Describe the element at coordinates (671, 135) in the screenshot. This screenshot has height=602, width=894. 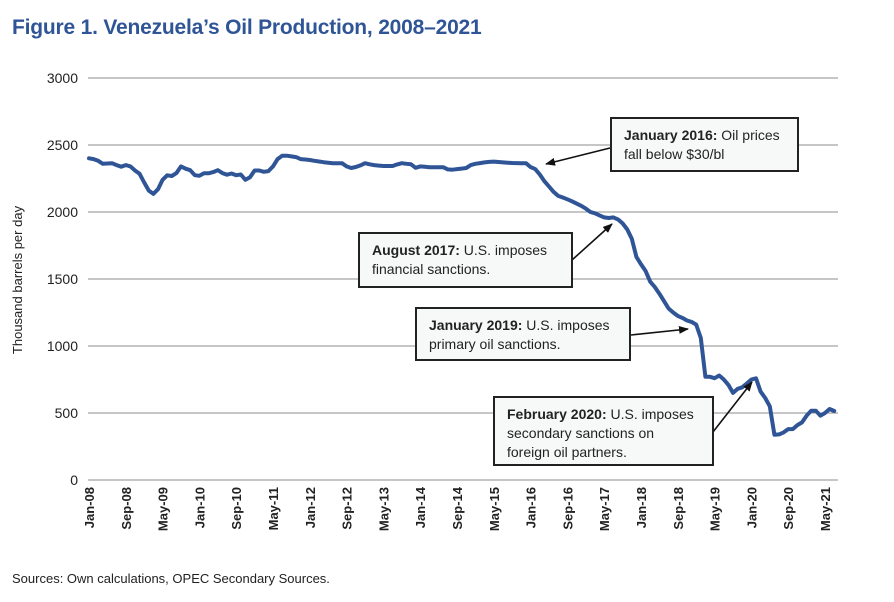
I see `annotation-date: January 2016:` at that location.